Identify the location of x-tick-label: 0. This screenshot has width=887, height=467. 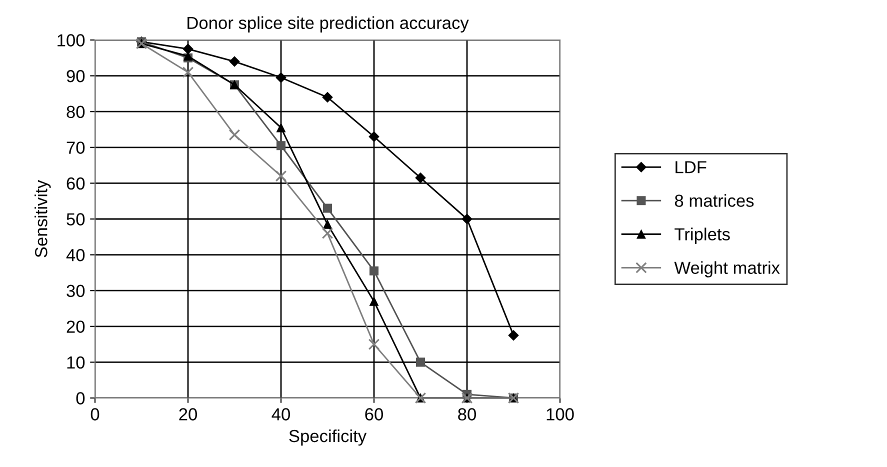
(95, 414).